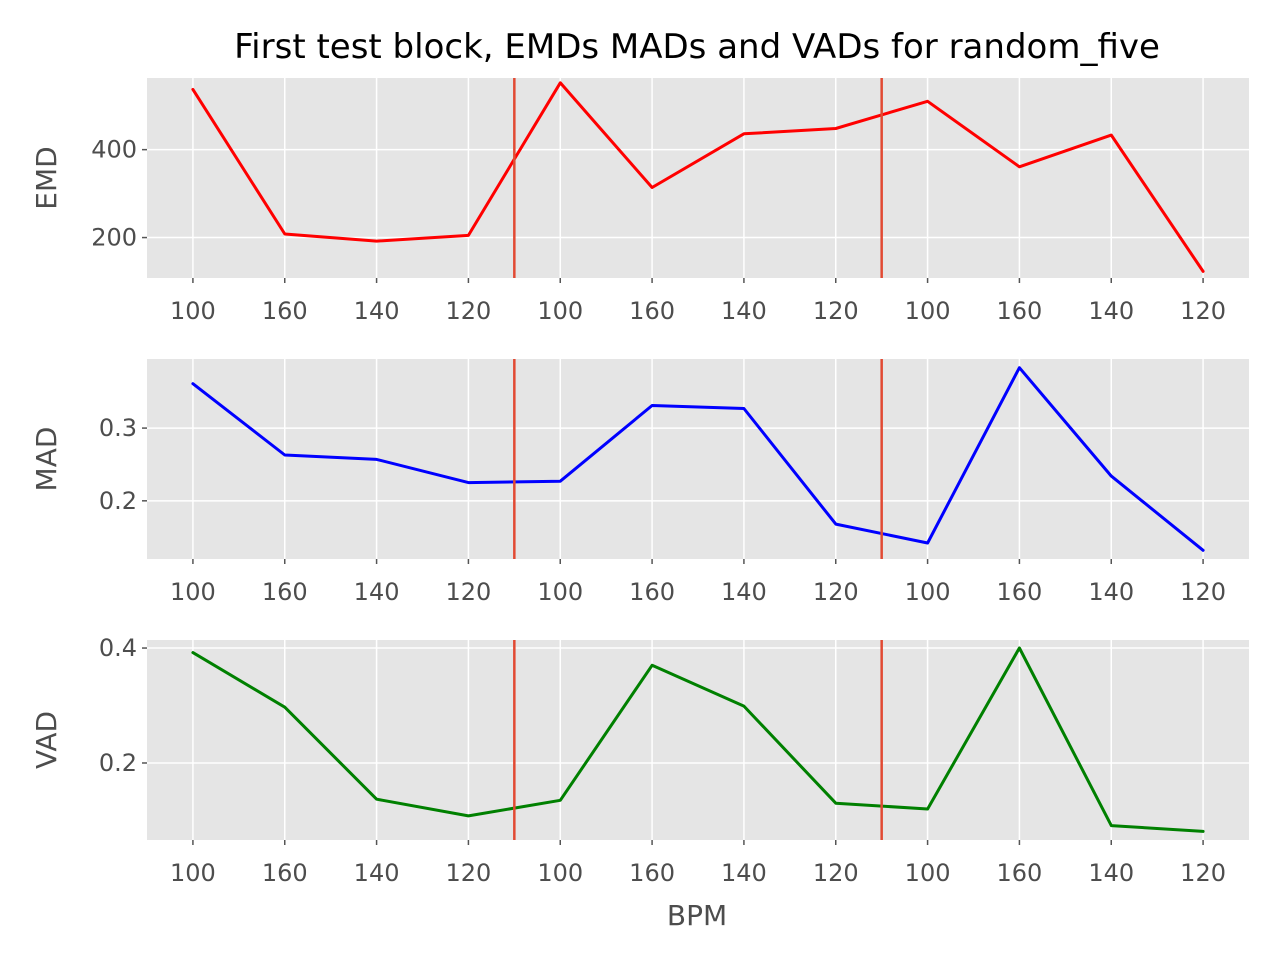 Image resolution: width=1280 pixels, height=960 pixels. Describe the element at coordinates (118, 648) in the screenshot. I see `y-tick-label: 0.4` at that location.